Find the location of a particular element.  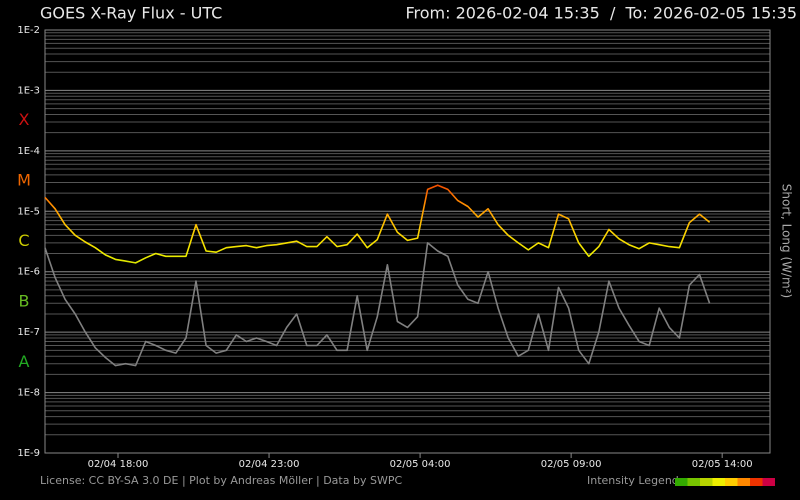

y-tick-label: 1E-6 is located at coordinates (28, 272).